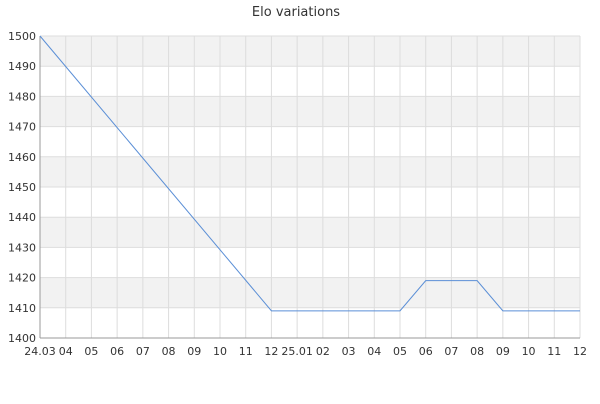  Describe the element at coordinates (297, 351) in the screenshot. I see `x-tick-label: 25.01` at that location.